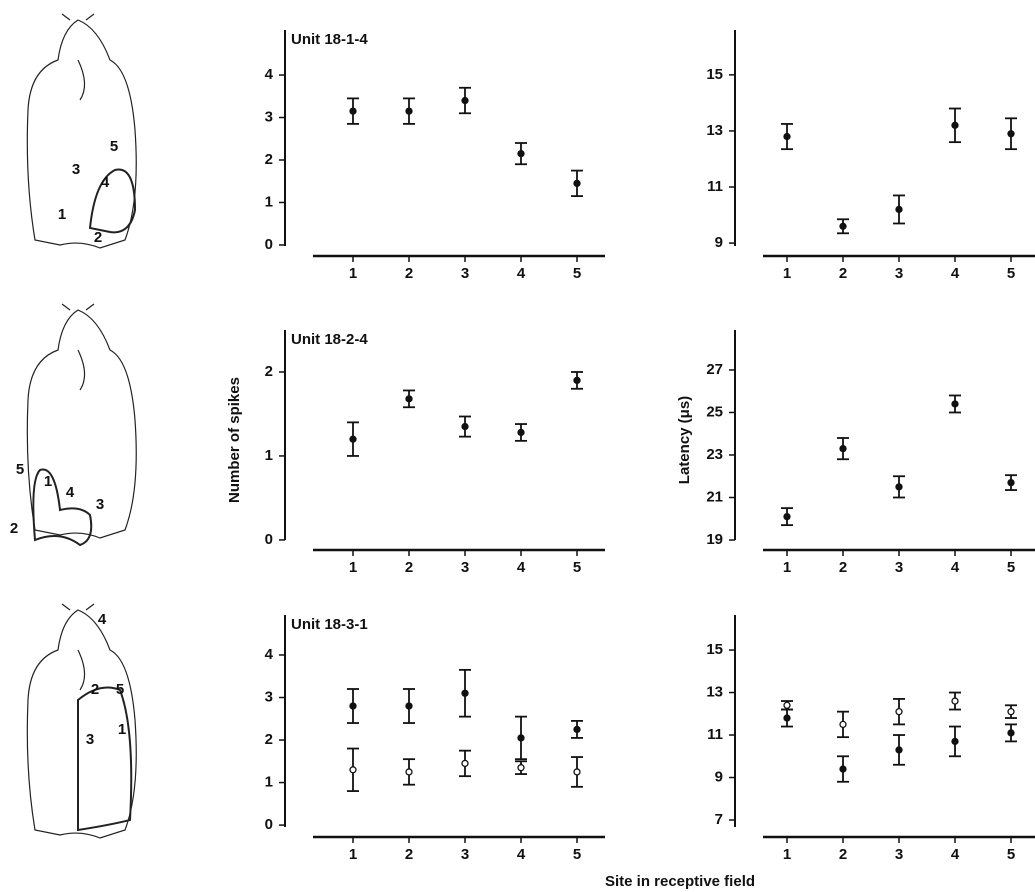 Image resolution: width=1035 pixels, height=892 pixels. I want to click on y-tick-label: 15, so click(714, 74).